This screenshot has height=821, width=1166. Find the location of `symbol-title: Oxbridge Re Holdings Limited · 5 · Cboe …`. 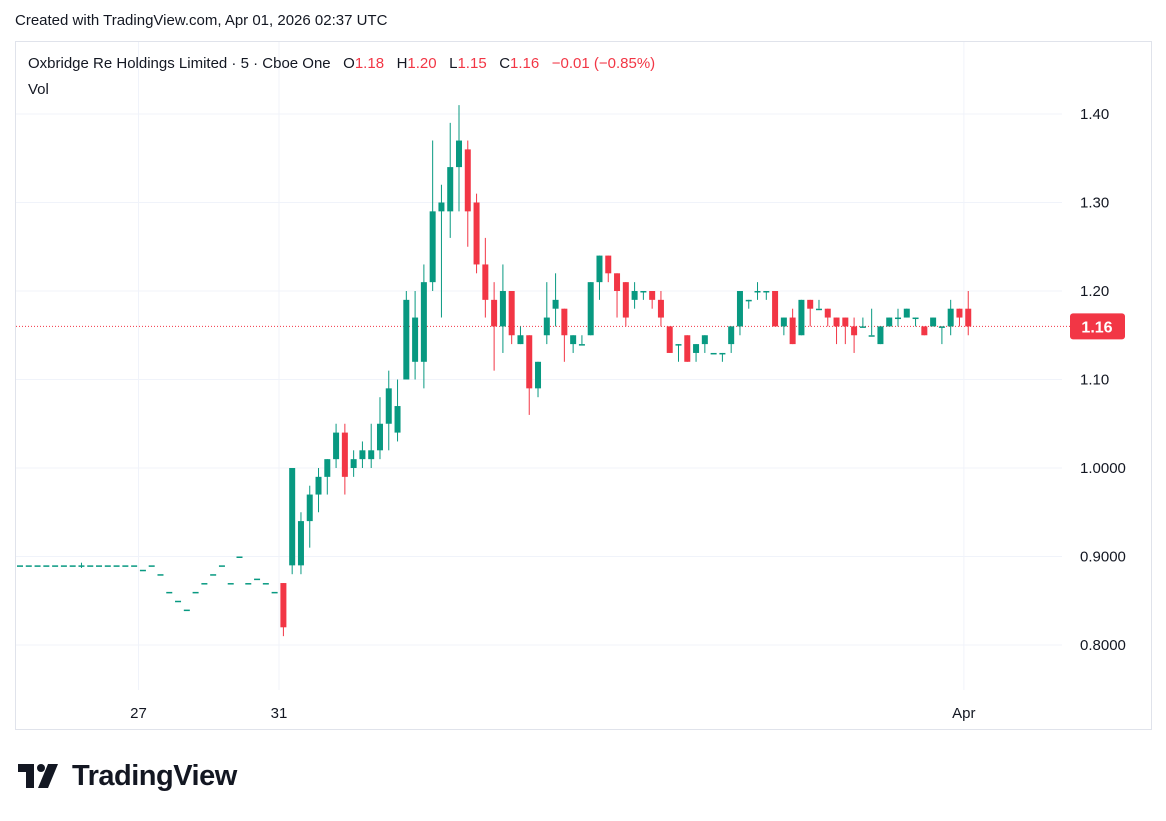

symbol-title: Oxbridge Re Holdings Limited · 5 · Cboe … is located at coordinates (179, 63).